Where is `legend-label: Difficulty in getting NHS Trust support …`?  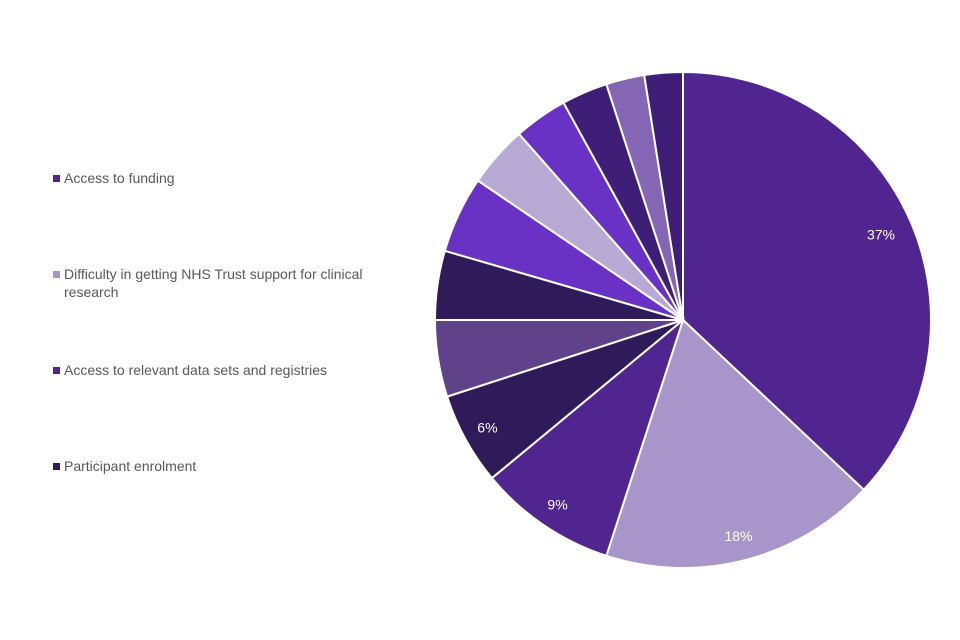
legend-label: Difficulty in getting NHS Trust support … is located at coordinates (213, 283).